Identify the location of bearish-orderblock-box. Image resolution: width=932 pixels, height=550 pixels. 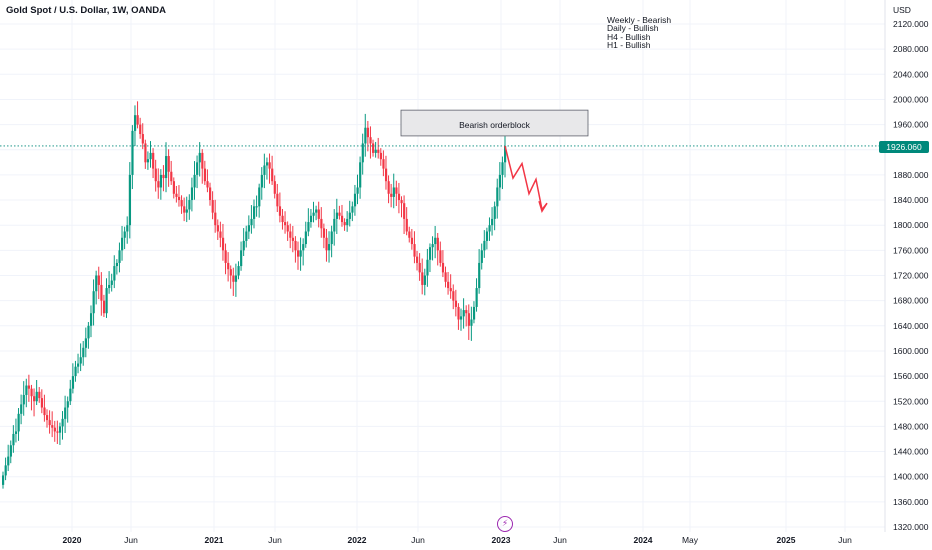
(494, 123).